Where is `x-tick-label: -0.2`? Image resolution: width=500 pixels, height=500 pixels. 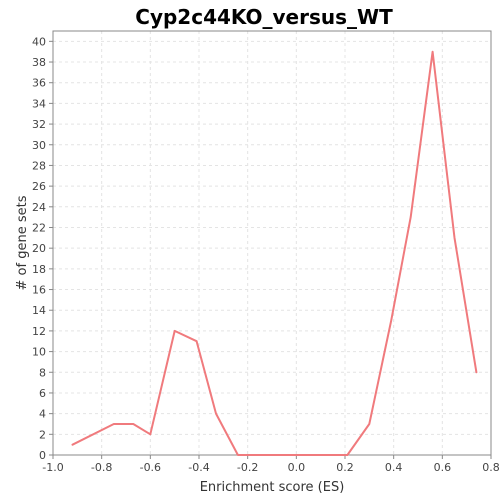 x-tick-label: -0.2 is located at coordinates (247, 467).